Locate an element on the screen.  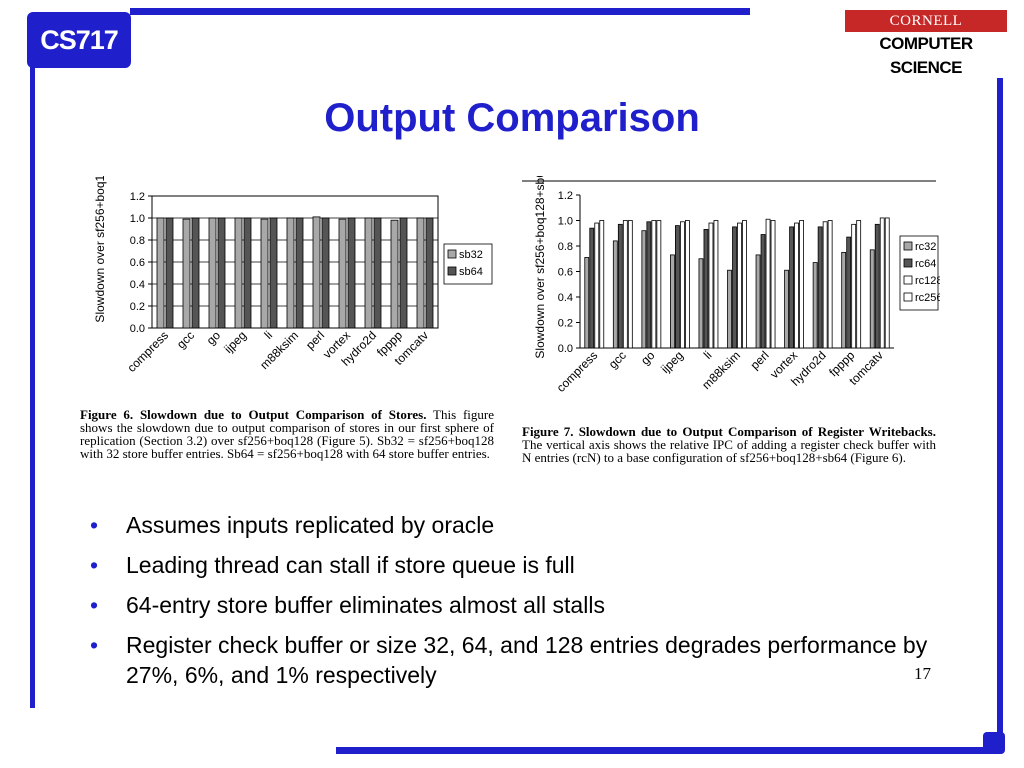
frame-top-bar is located at coordinates (440, 11).